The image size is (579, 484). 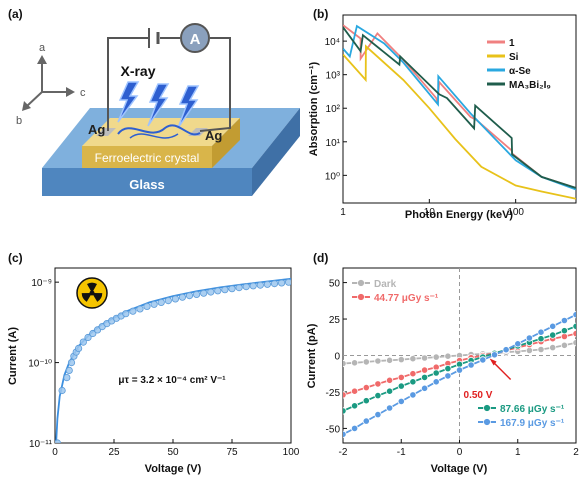 I want to click on panel-d-ytick-label: 0, so click(x=337, y=357).